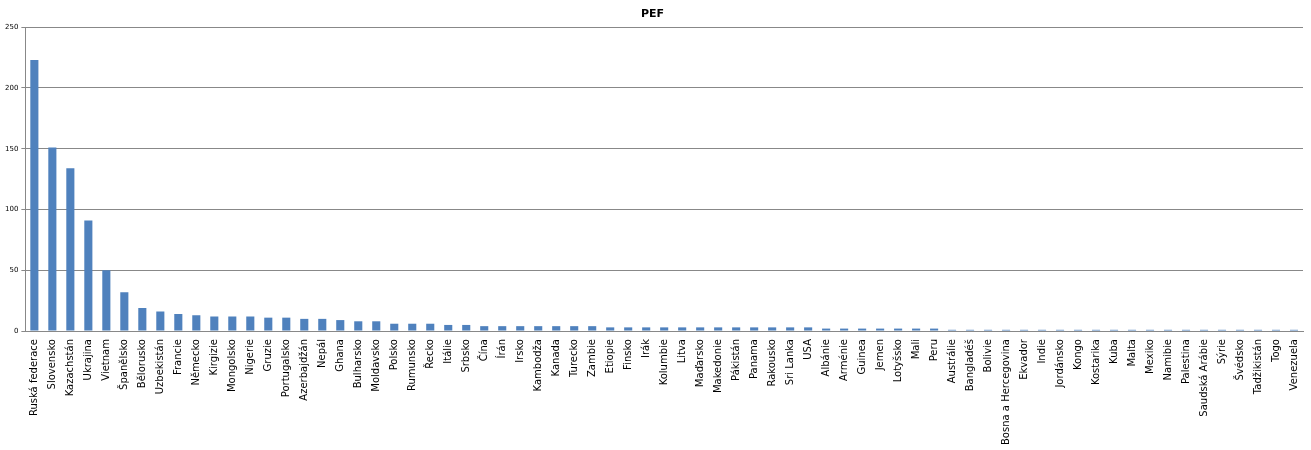 This screenshot has width=1311, height=450. Describe the element at coordinates (428, 354) in the screenshot. I see `x-tick-label: Řecko` at that location.